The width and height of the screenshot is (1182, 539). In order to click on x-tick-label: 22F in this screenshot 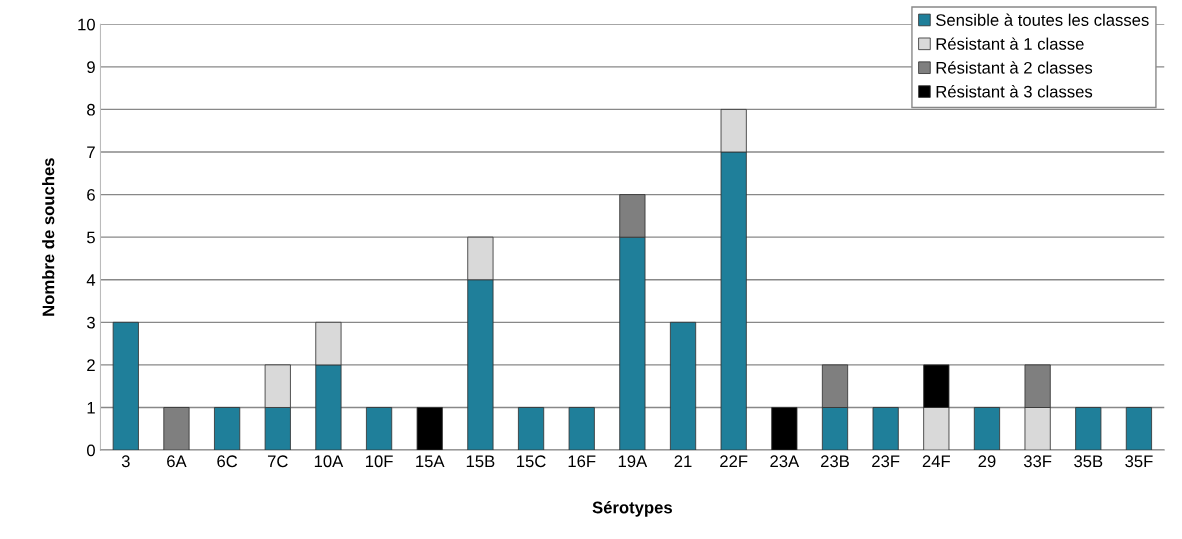, I will do `click(734, 461)`.